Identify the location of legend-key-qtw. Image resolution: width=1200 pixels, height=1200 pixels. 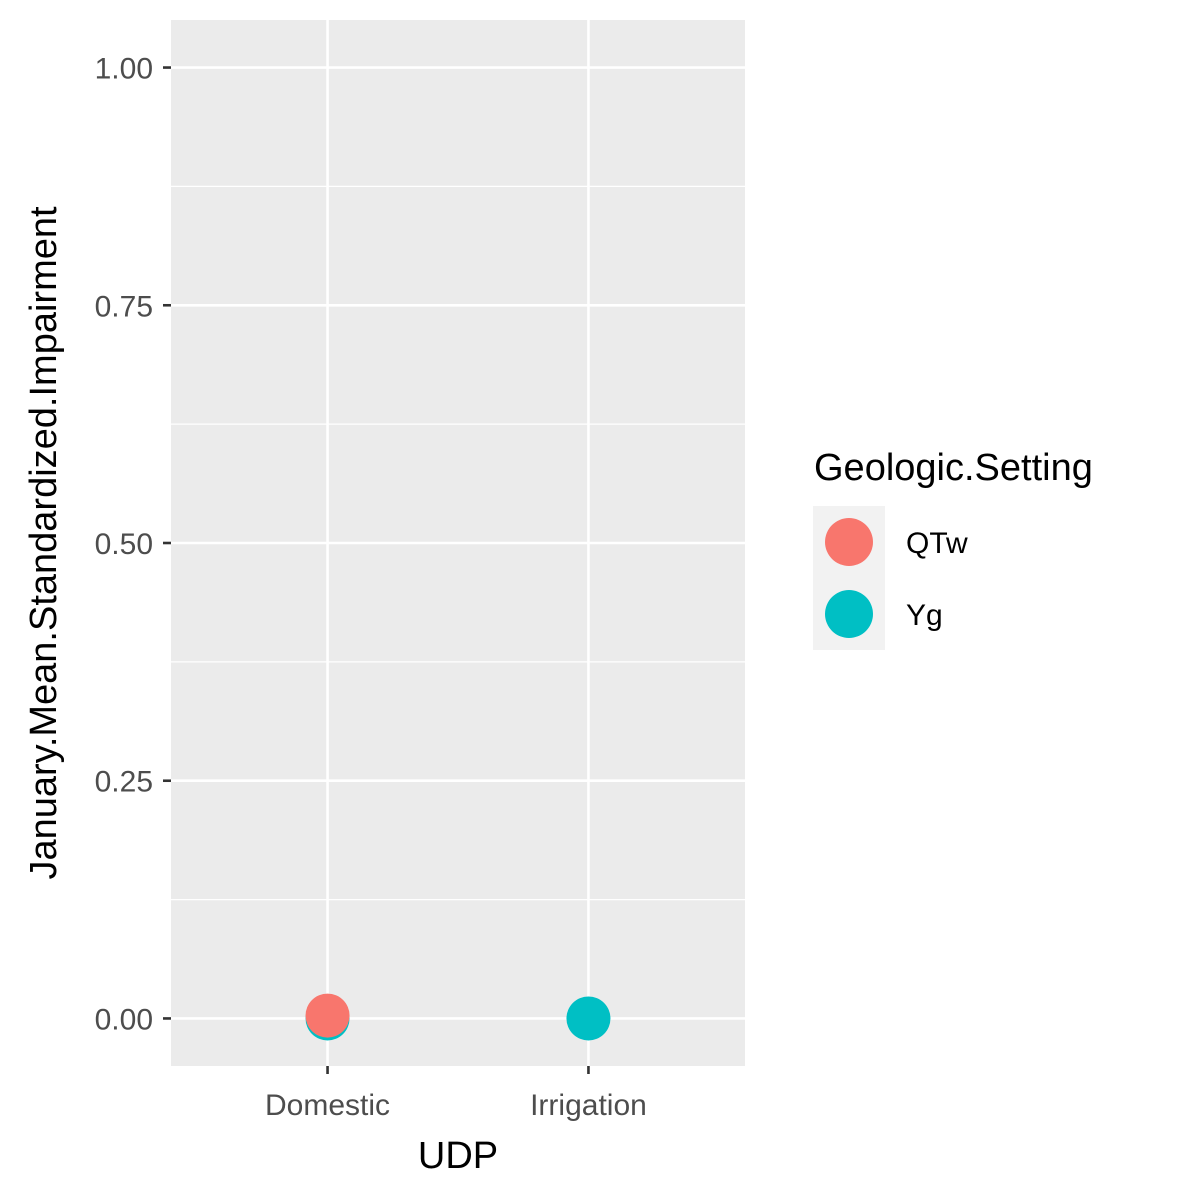
(849, 542).